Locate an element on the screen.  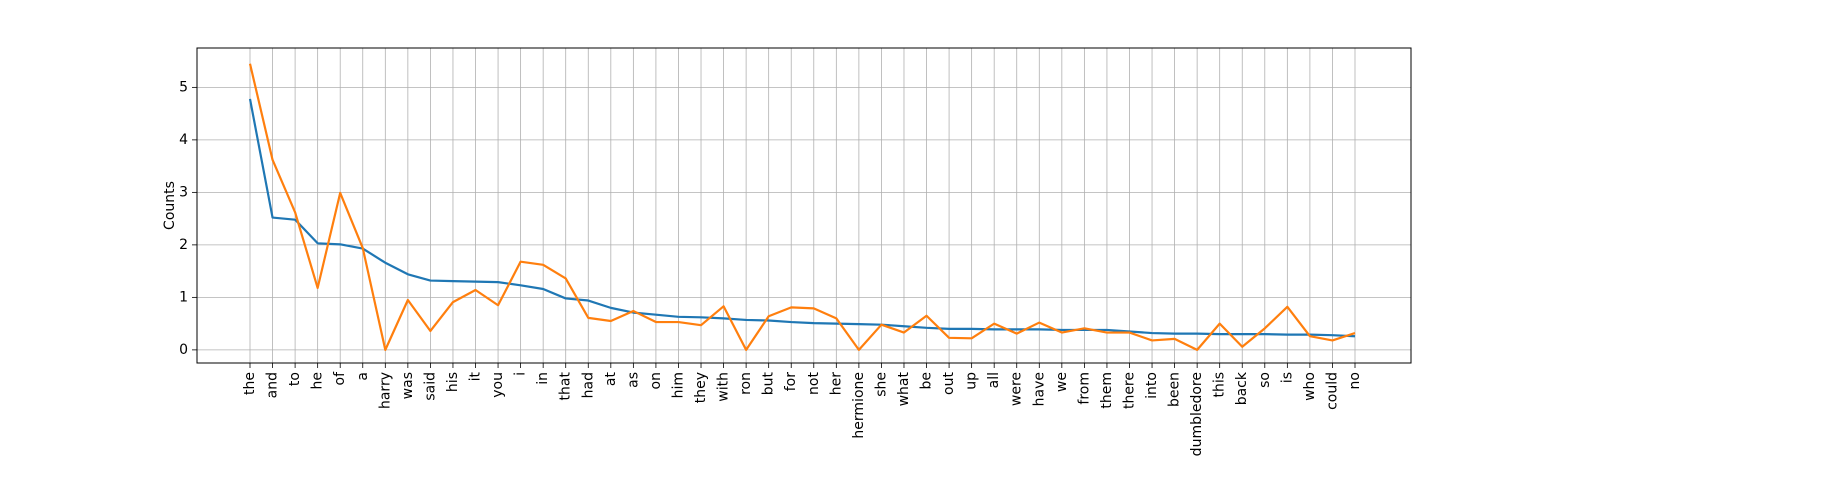
x-tick-label: it is located at coordinates (476, 377).